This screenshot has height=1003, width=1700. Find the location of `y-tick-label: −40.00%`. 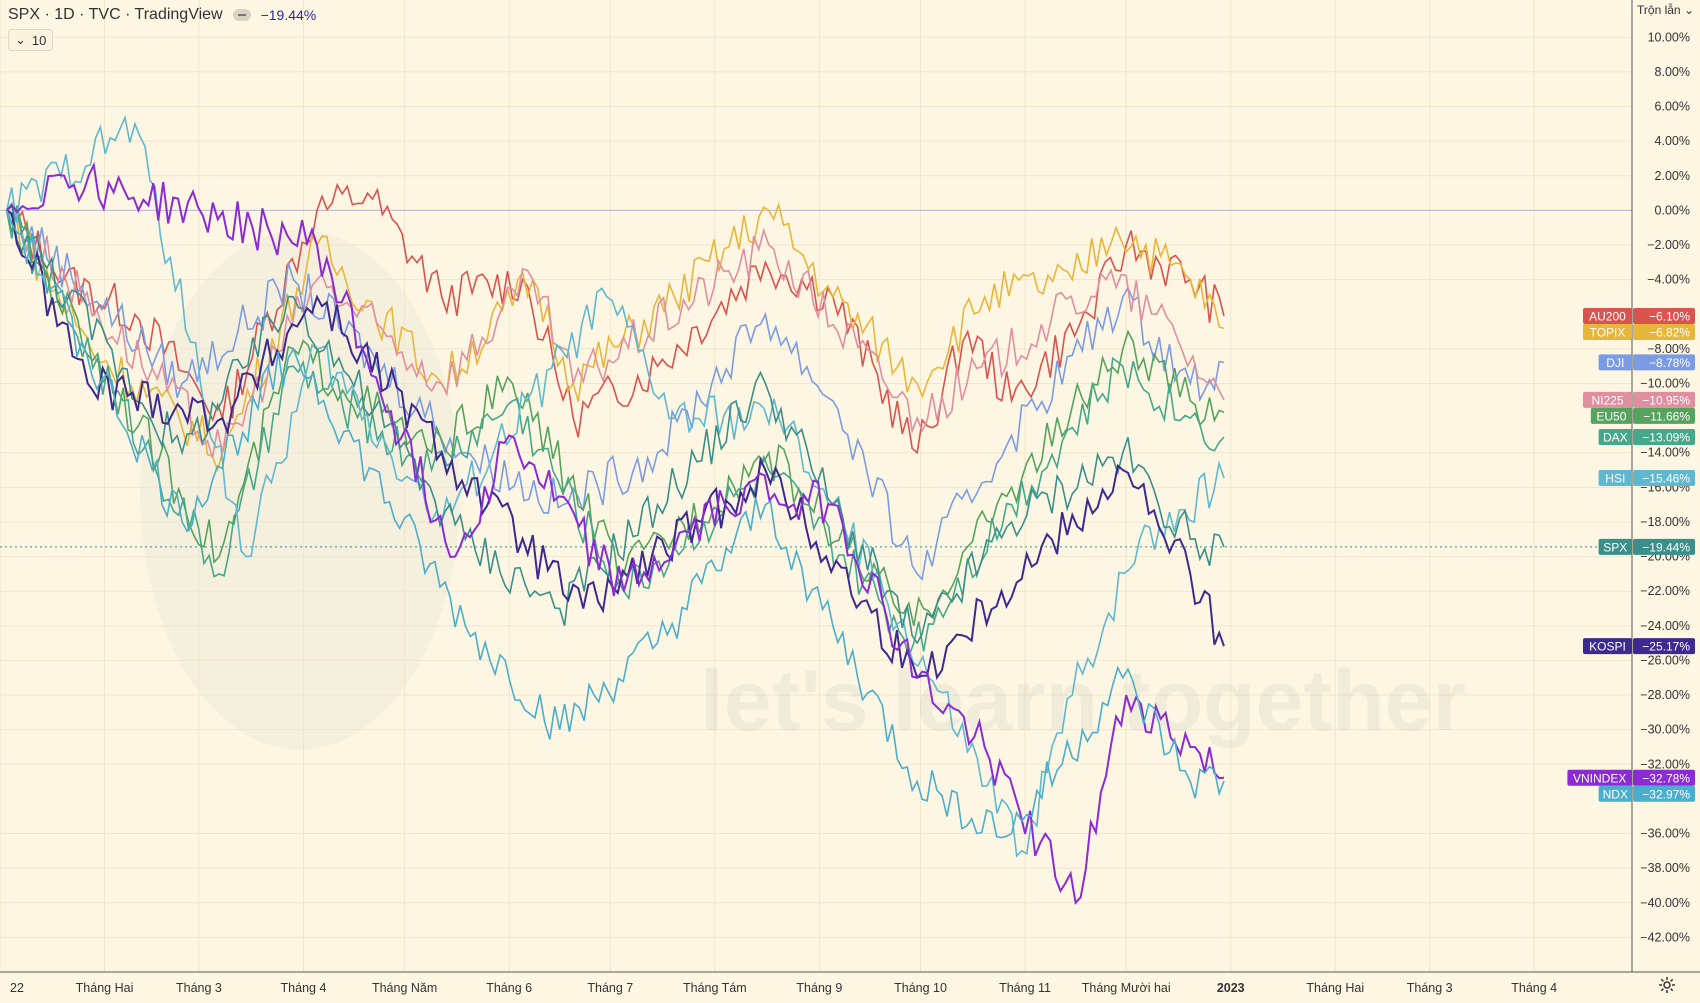

y-tick-label: −40.00% is located at coordinates (1665, 903).